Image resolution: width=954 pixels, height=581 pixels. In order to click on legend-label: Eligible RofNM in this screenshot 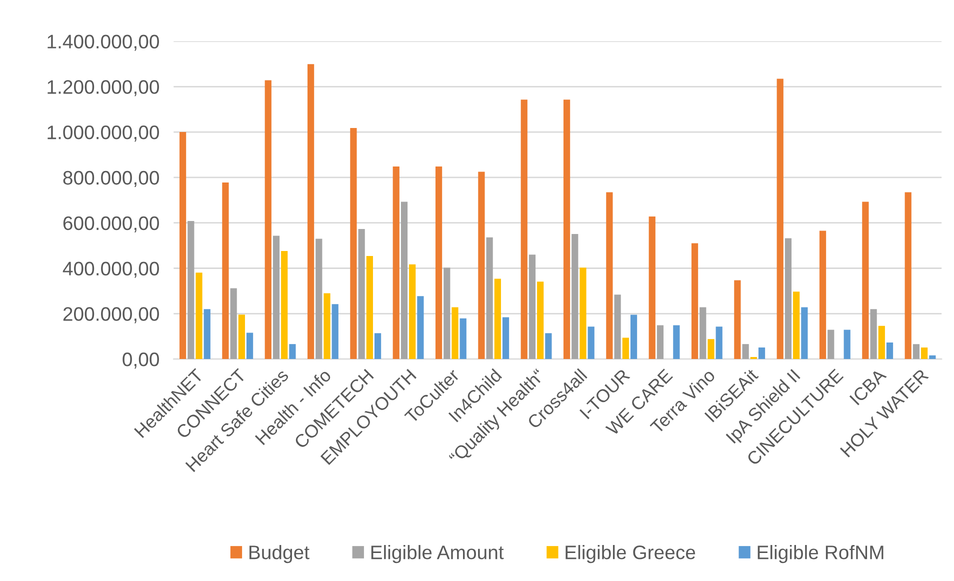, I will do `click(821, 554)`.